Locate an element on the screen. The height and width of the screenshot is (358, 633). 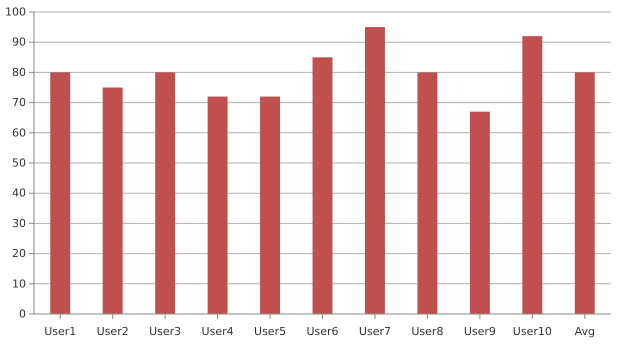
y-tick-label: 90 is located at coordinates (19, 42).